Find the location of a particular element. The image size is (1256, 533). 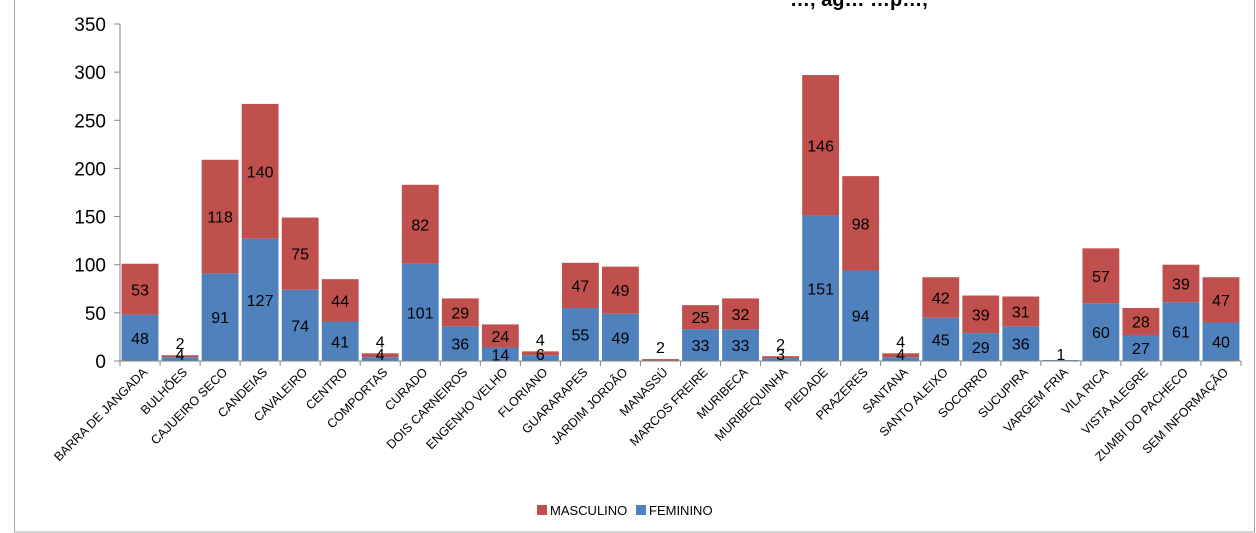

value-label-feminino: 55 is located at coordinates (581, 336).